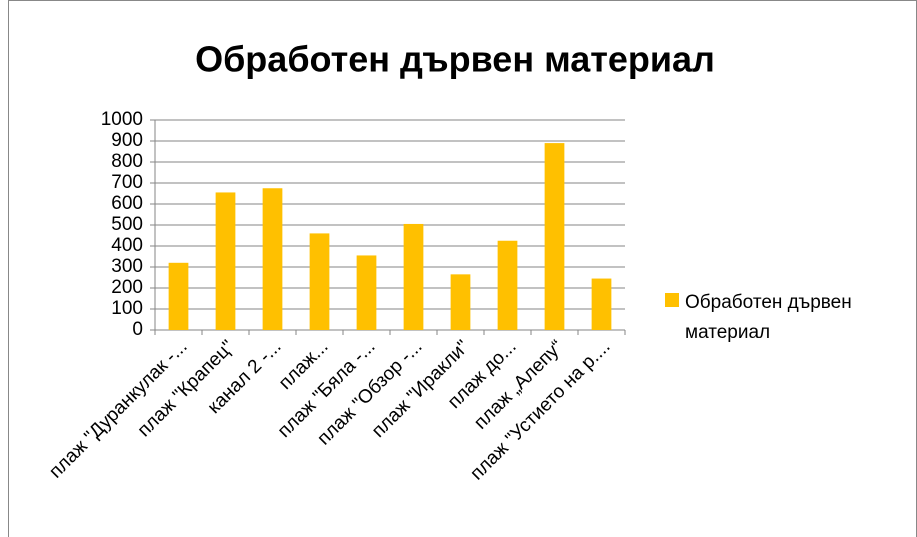  What do you see at coordinates (127, 203) in the screenshot?
I see `y-tick-label: 600` at bounding box center [127, 203].